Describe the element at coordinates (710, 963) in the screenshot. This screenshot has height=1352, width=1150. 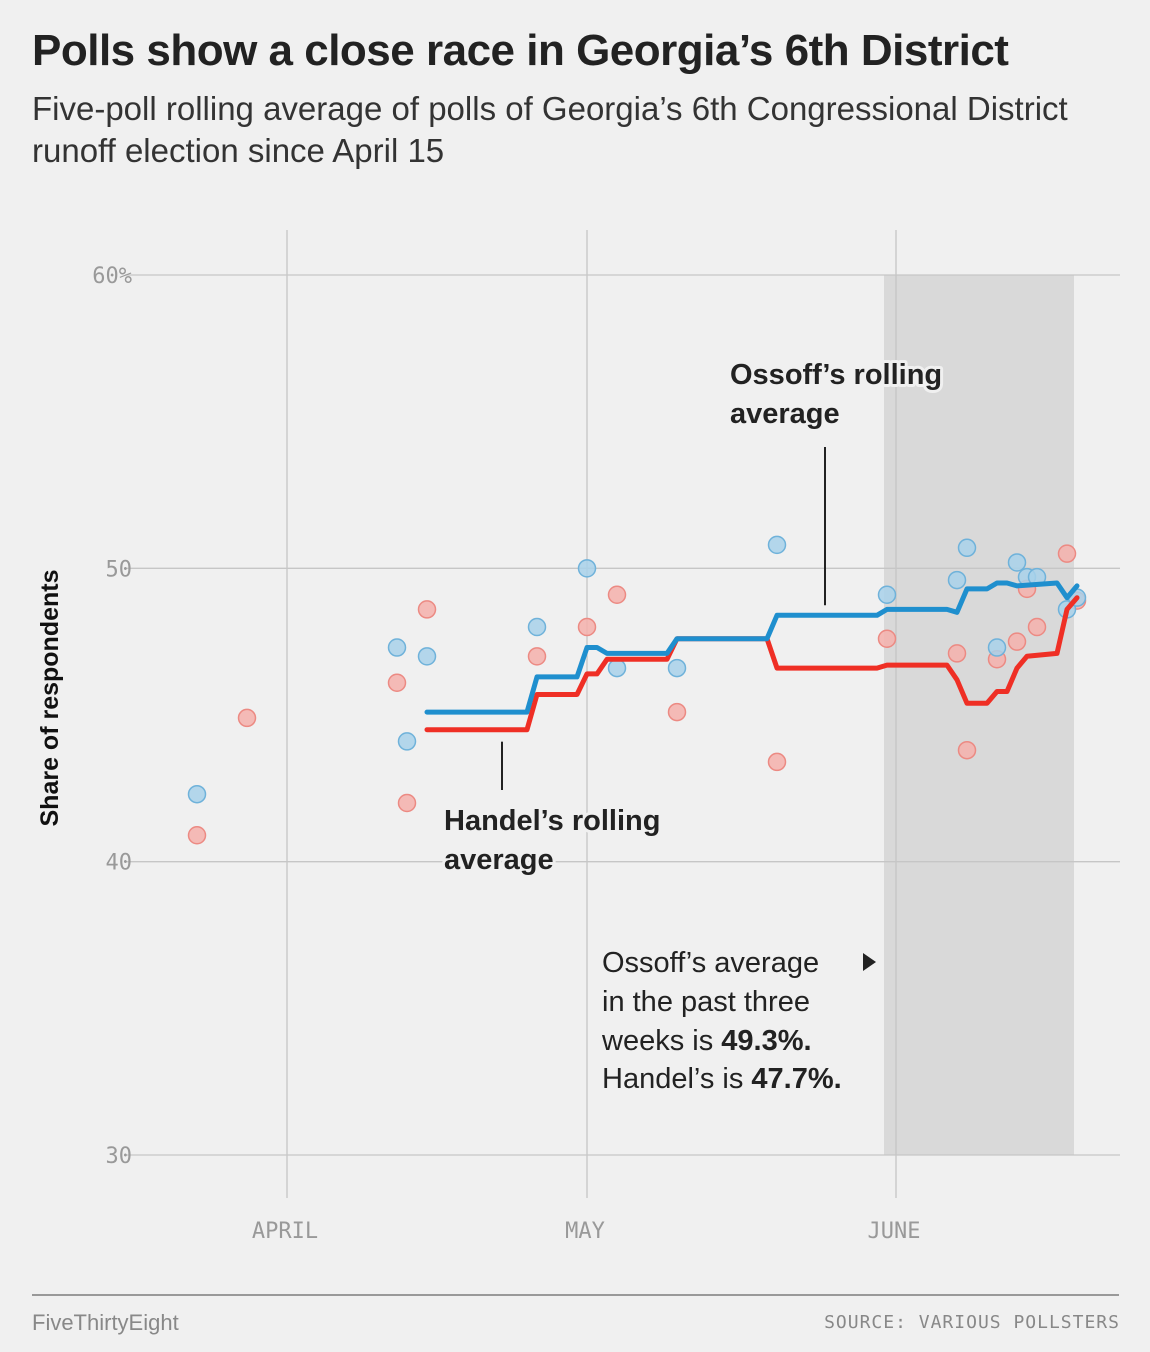
I see `note-line1: Ossoff’s average` at that location.